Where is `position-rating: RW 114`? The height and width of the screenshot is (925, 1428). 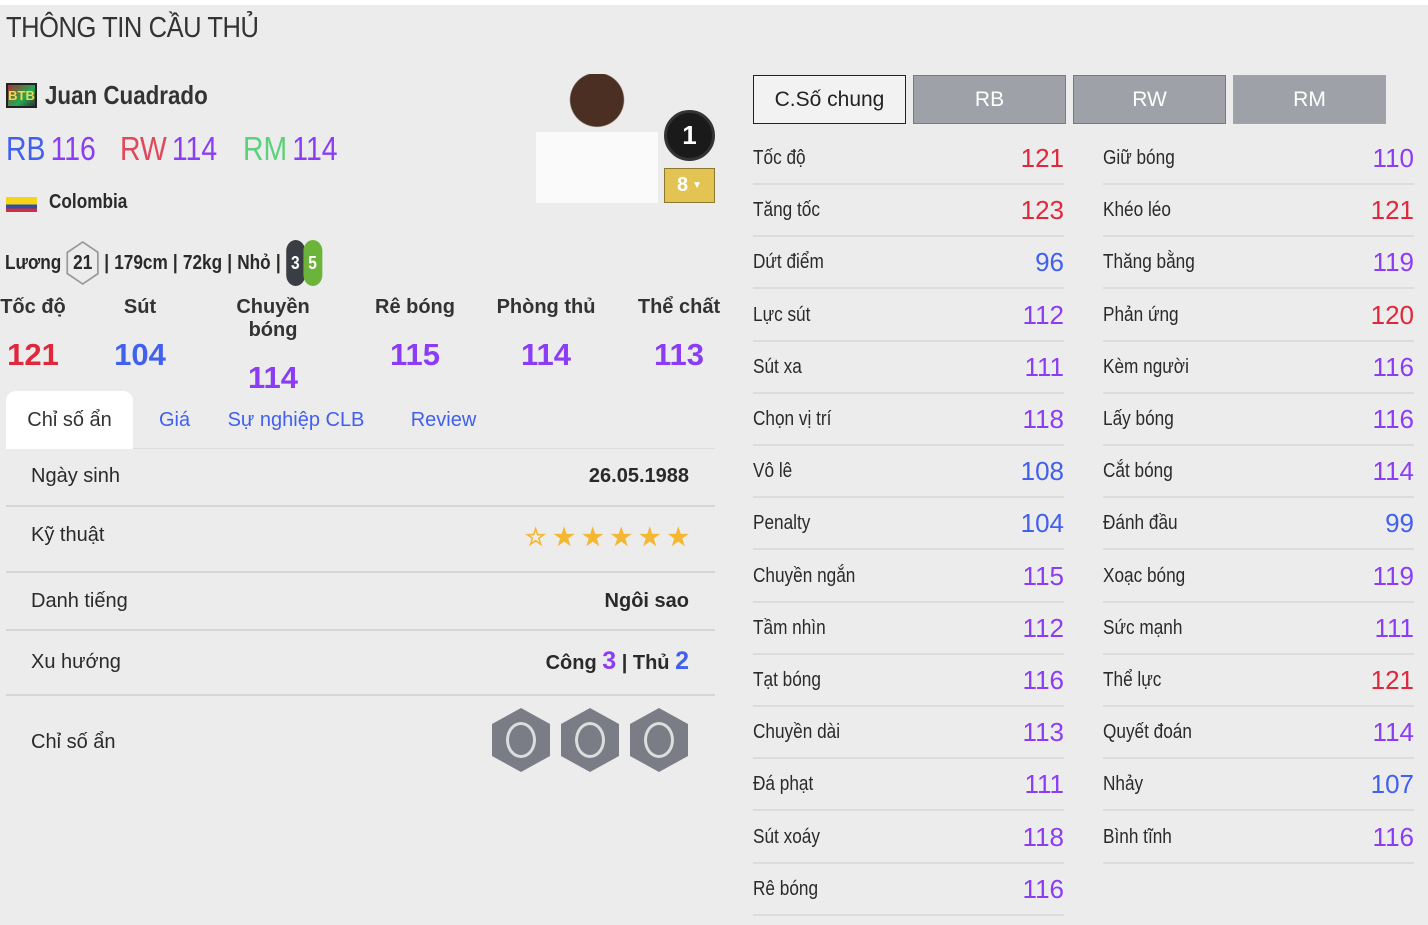 position-rating: RW 114 is located at coordinates (168, 149).